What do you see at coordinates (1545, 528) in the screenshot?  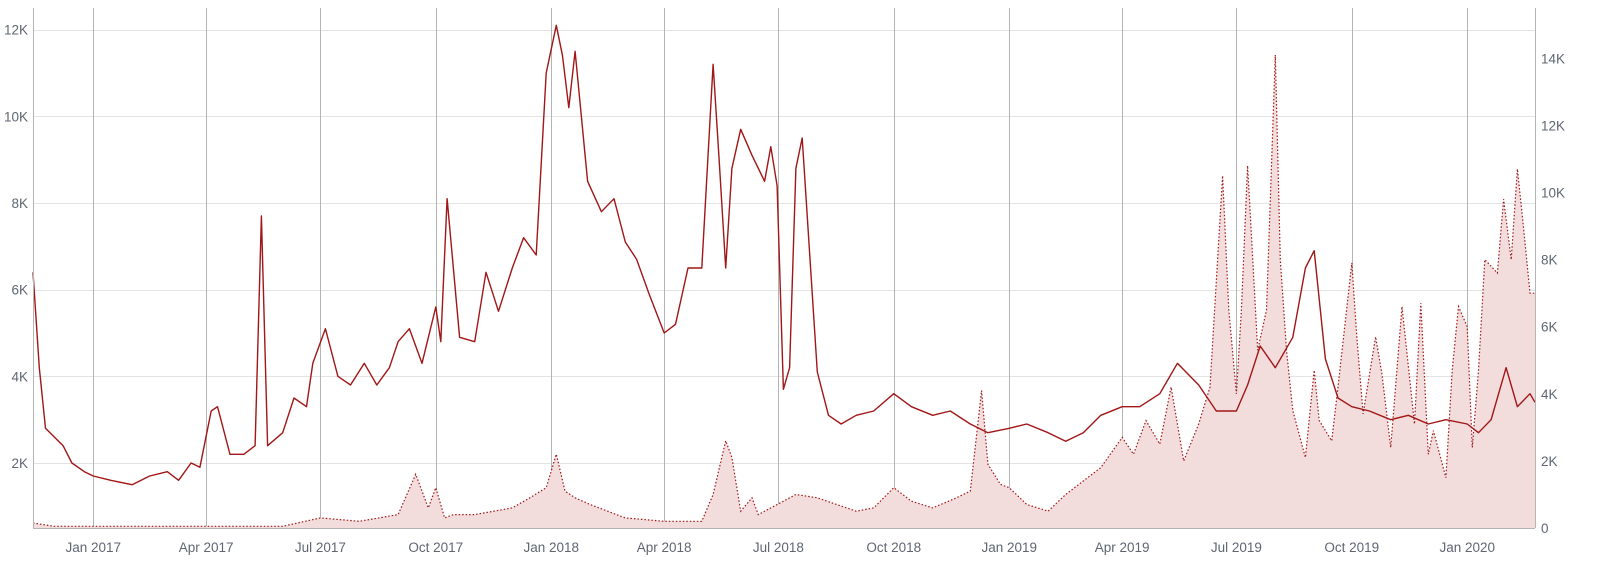 I see `right-axis-tick-label: 0` at bounding box center [1545, 528].